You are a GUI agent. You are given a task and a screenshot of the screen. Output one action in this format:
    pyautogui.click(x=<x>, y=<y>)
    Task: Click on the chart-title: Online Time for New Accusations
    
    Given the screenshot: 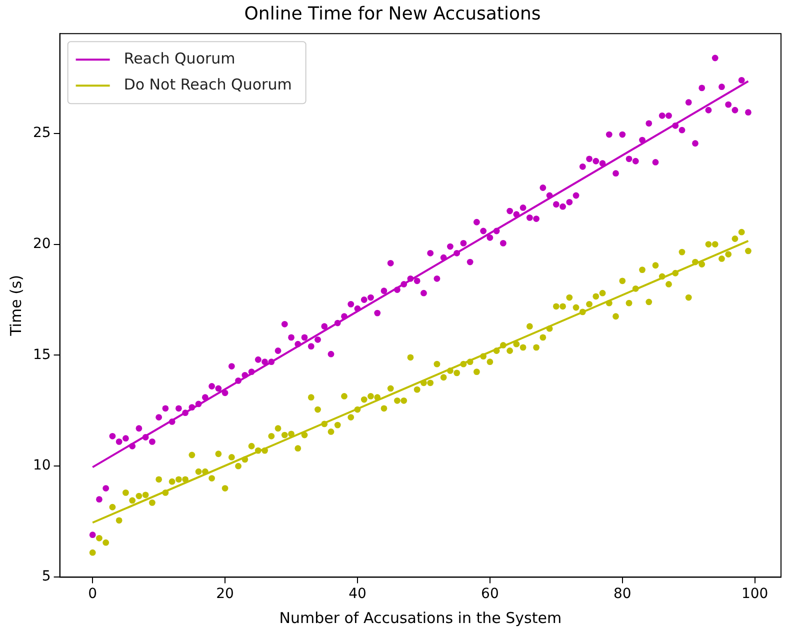 What is the action you would take?
    pyautogui.click(x=392, y=13)
    